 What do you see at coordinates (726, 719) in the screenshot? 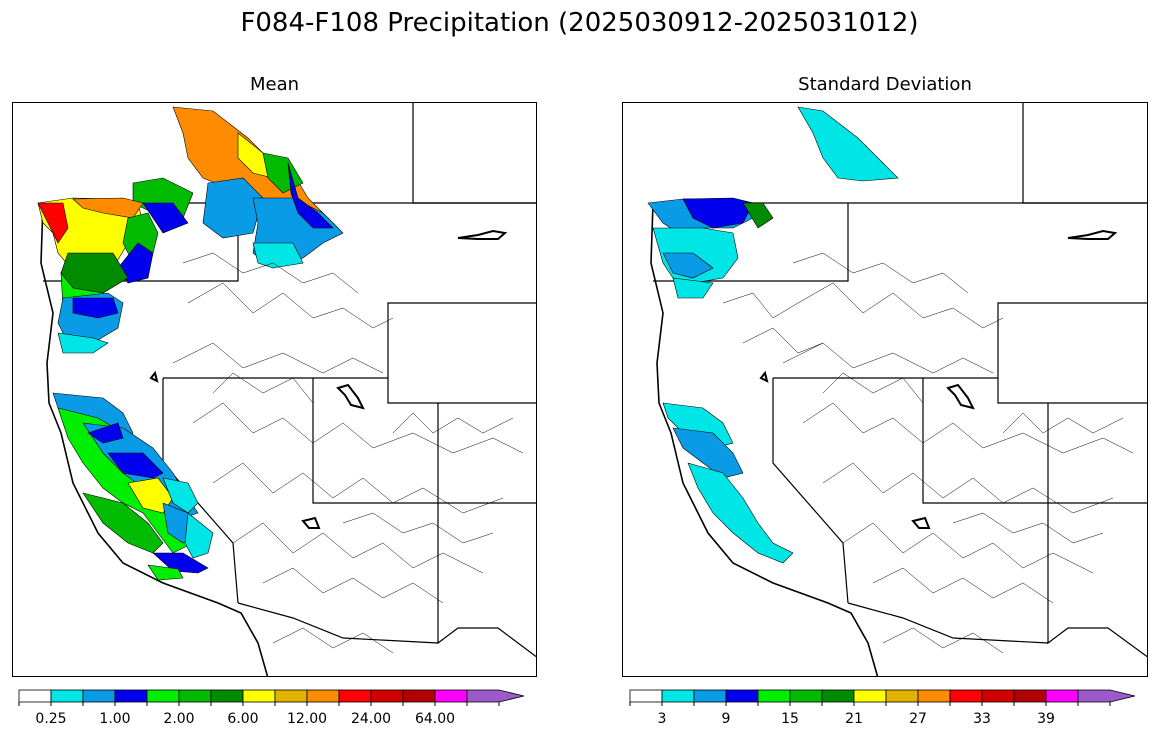
I see `colorbar-tick-label: 9` at bounding box center [726, 719].